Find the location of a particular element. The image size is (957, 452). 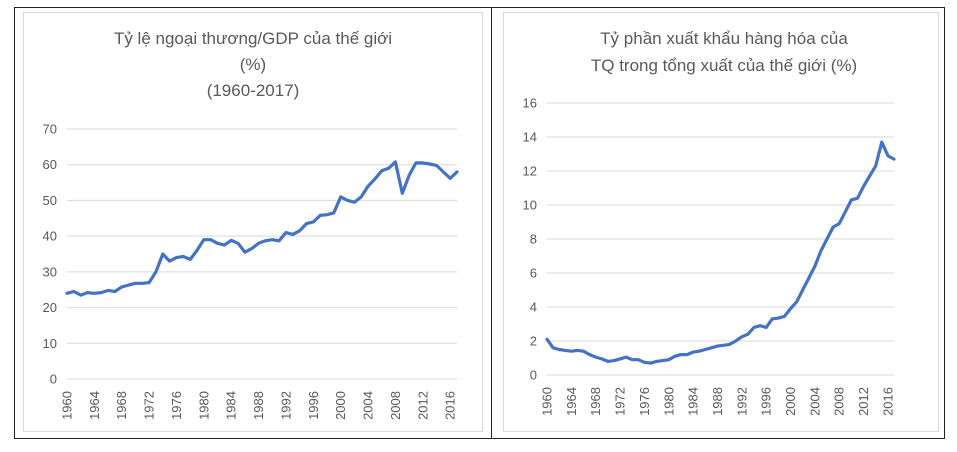

y-tick-label: 14 is located at coordinates (530, 137).